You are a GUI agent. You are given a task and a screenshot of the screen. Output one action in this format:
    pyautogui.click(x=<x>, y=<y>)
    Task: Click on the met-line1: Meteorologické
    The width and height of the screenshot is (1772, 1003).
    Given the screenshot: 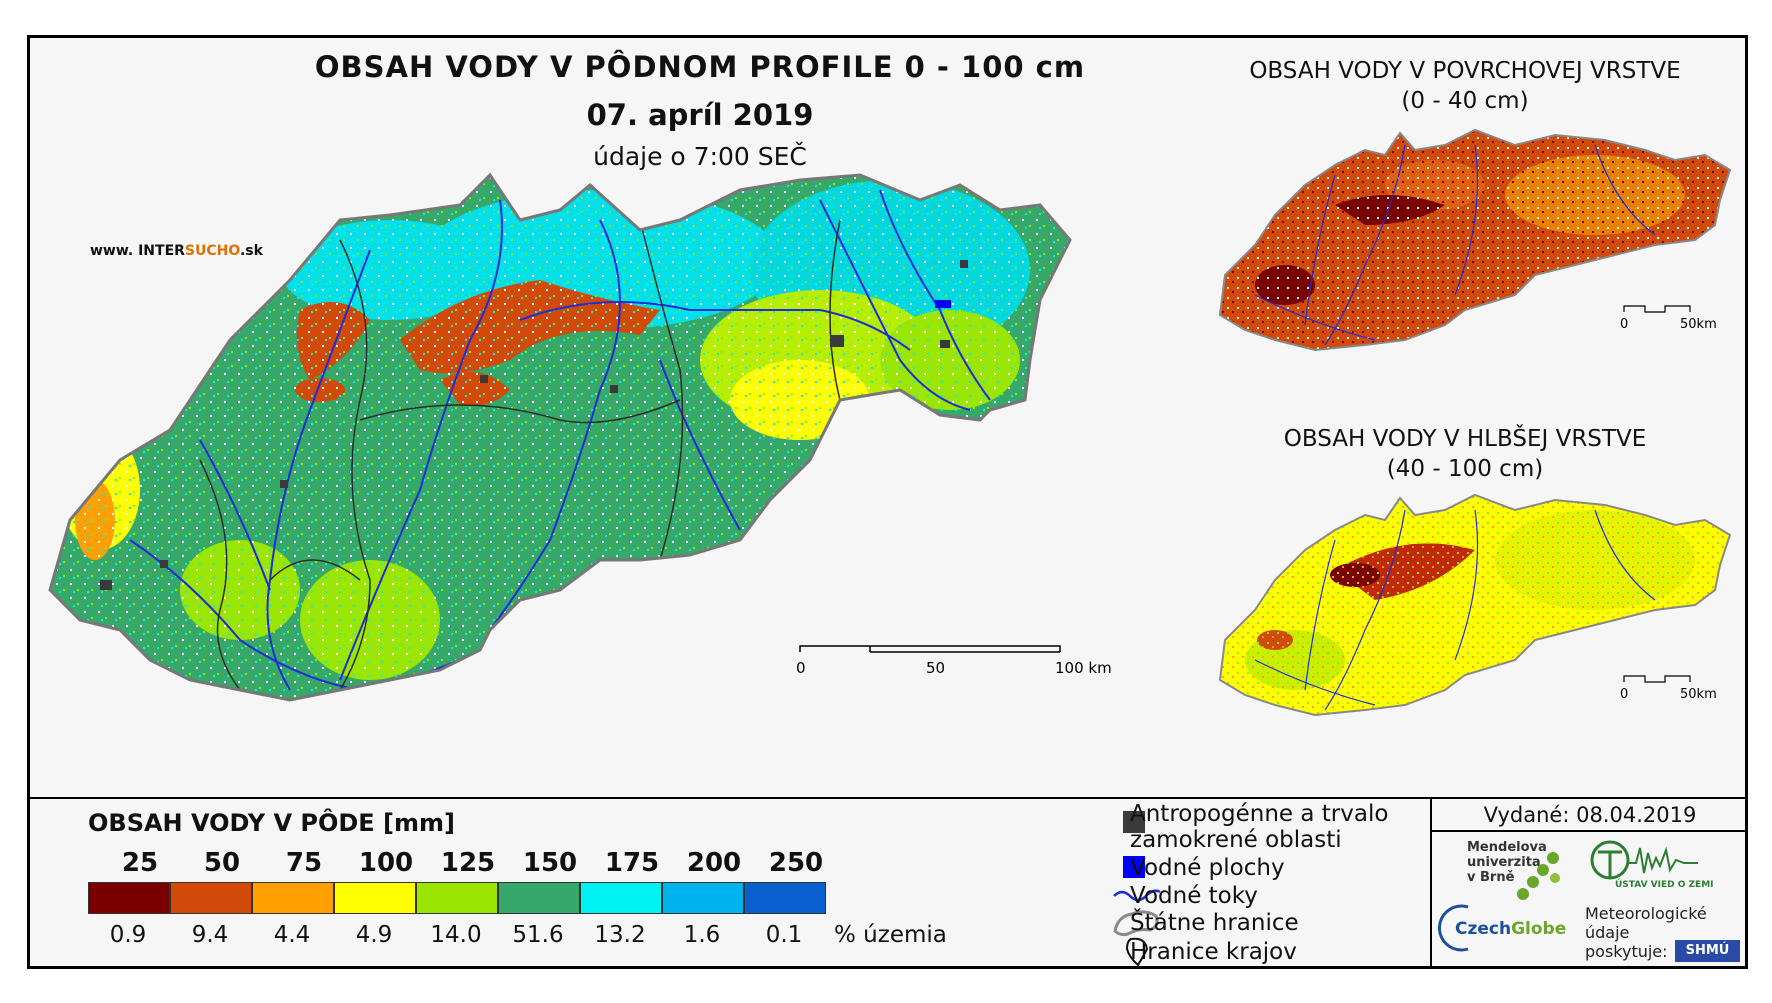 What is the action you would take?
    pyautogui.click(x=1646, y=913)
    